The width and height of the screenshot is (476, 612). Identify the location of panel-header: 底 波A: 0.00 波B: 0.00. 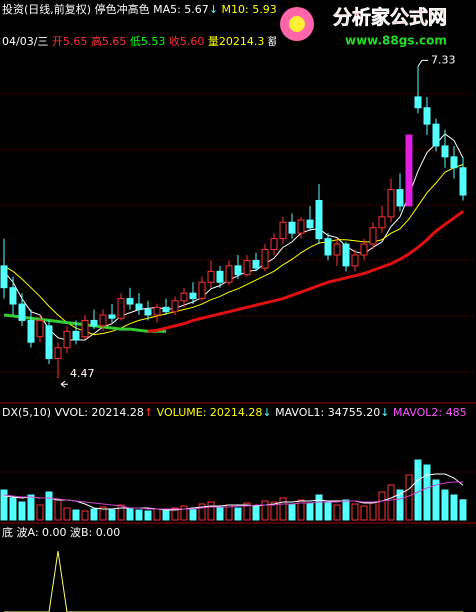
(61, 532).